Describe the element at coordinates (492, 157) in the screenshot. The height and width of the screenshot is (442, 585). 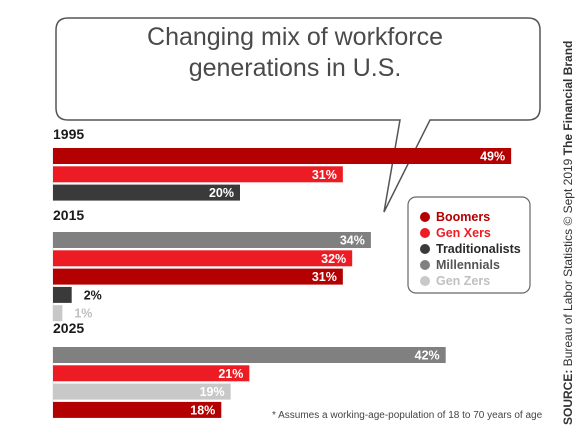
I see `data-label: 49%` at that location.